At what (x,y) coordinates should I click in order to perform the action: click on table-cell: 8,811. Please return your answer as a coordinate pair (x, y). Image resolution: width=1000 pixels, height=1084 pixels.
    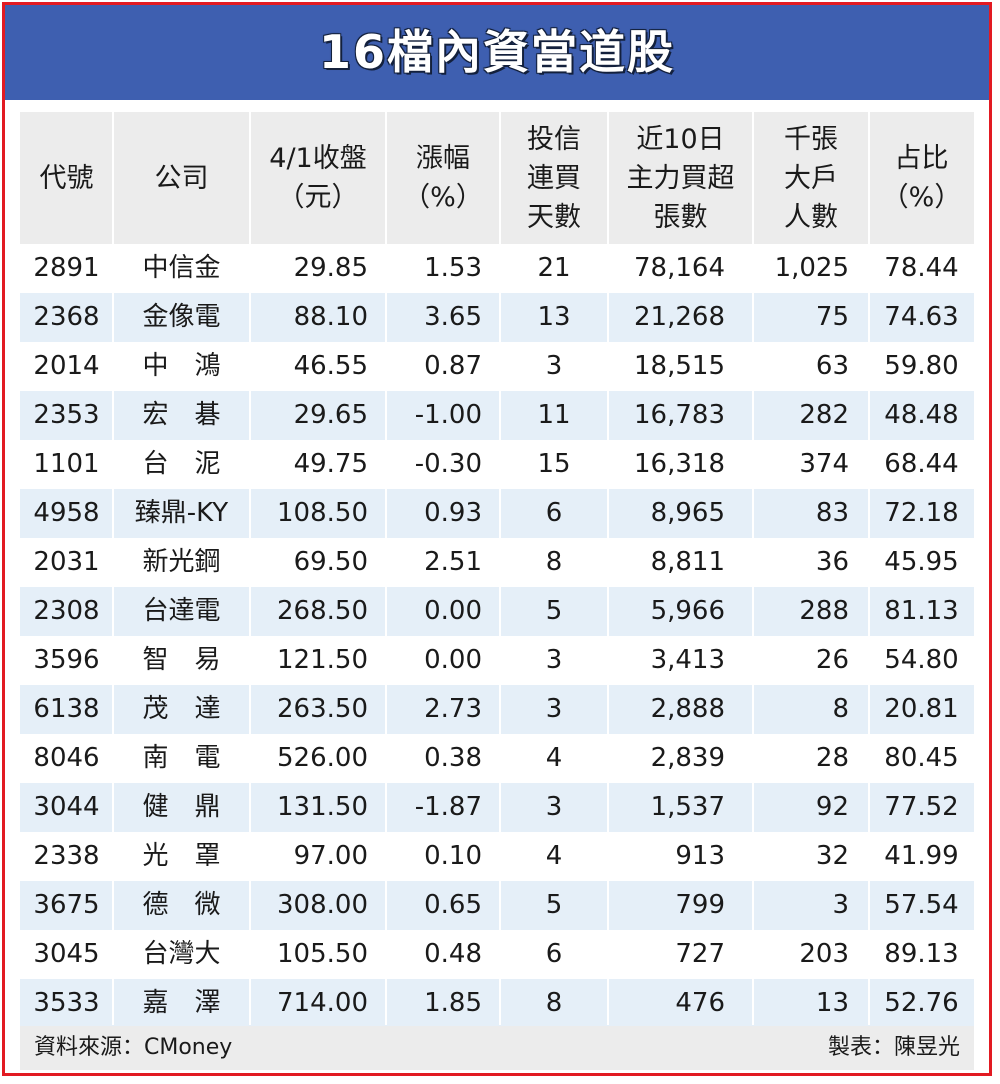
    Looking at the image, I should click on (687, 562).